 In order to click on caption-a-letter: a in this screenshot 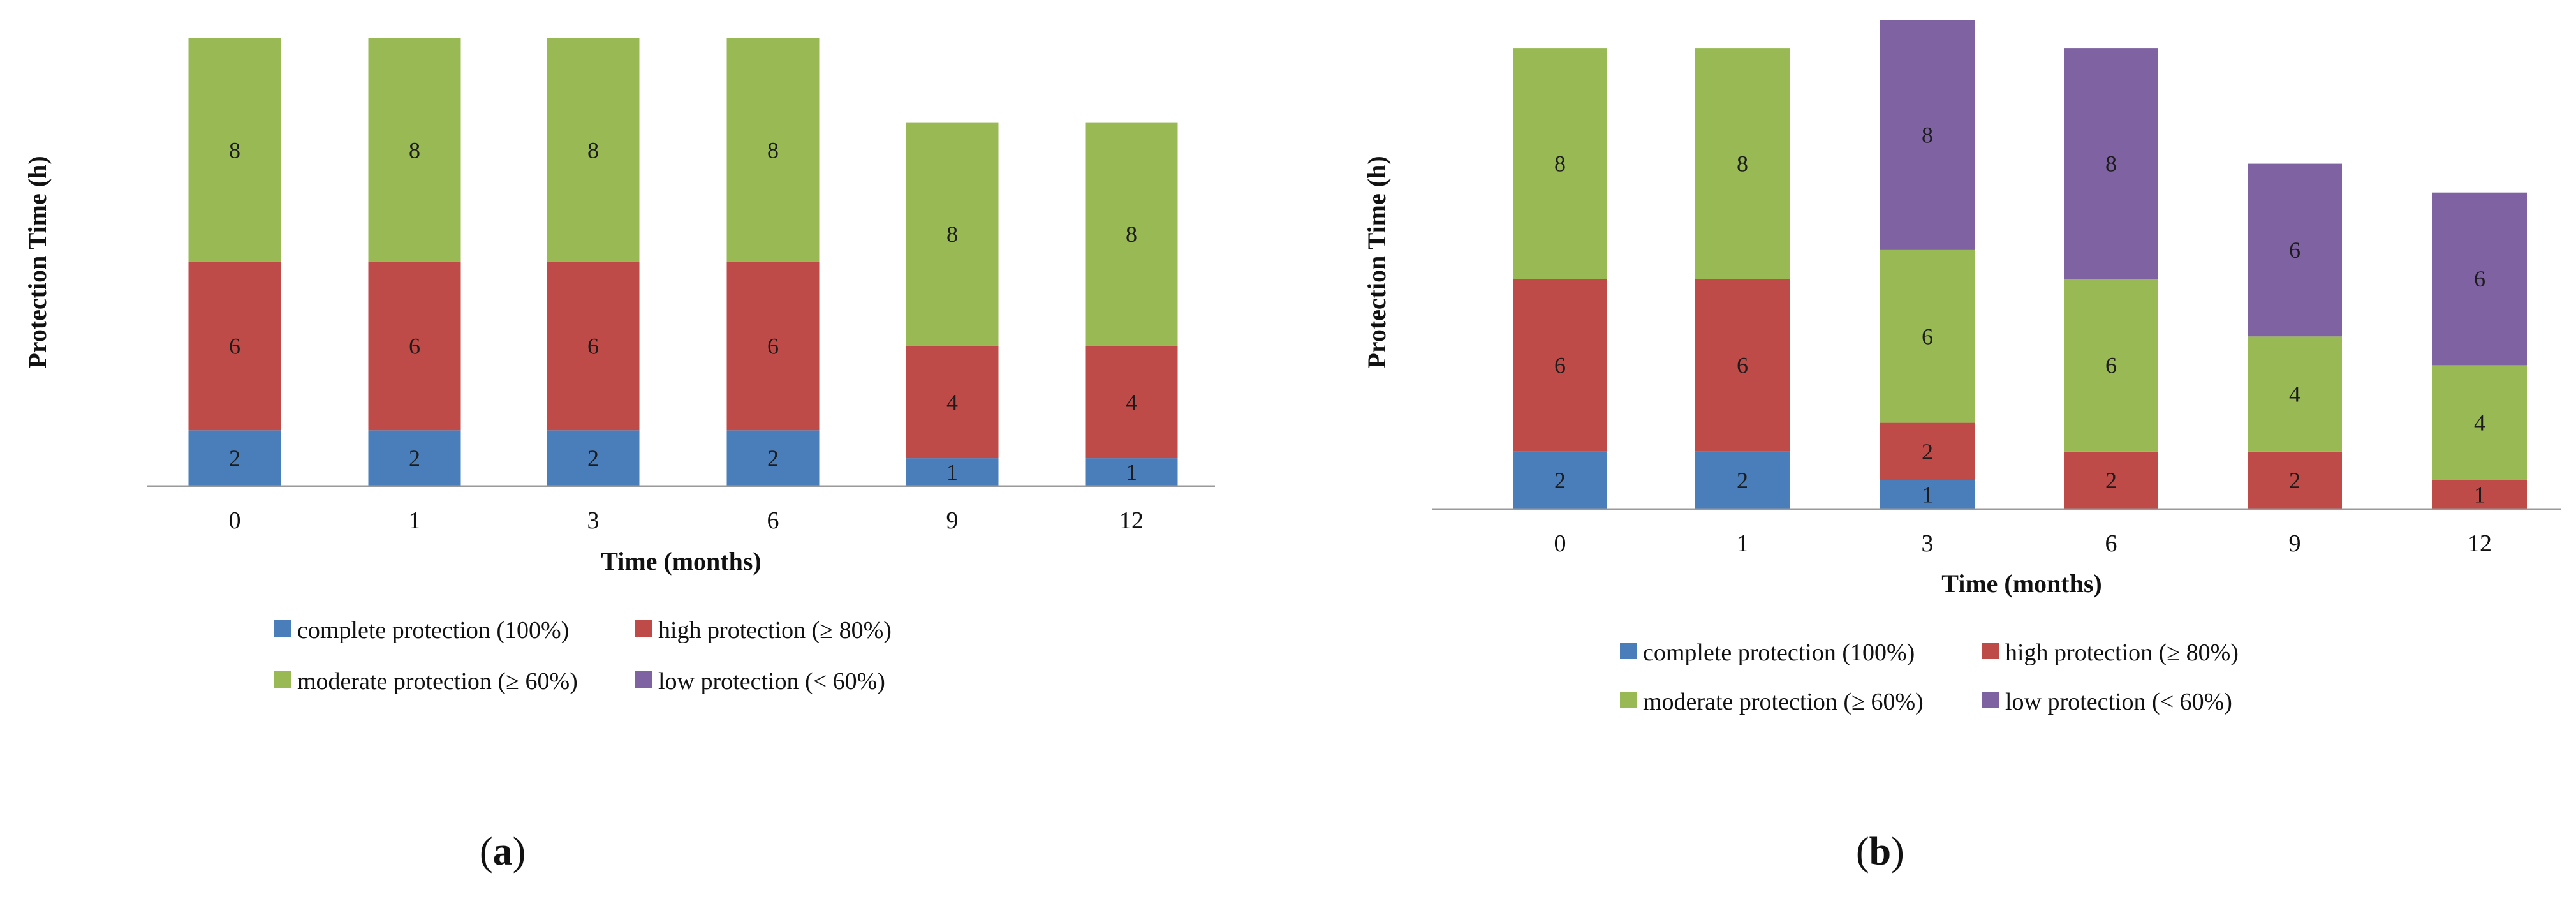, I will do `click(502, 852)`.